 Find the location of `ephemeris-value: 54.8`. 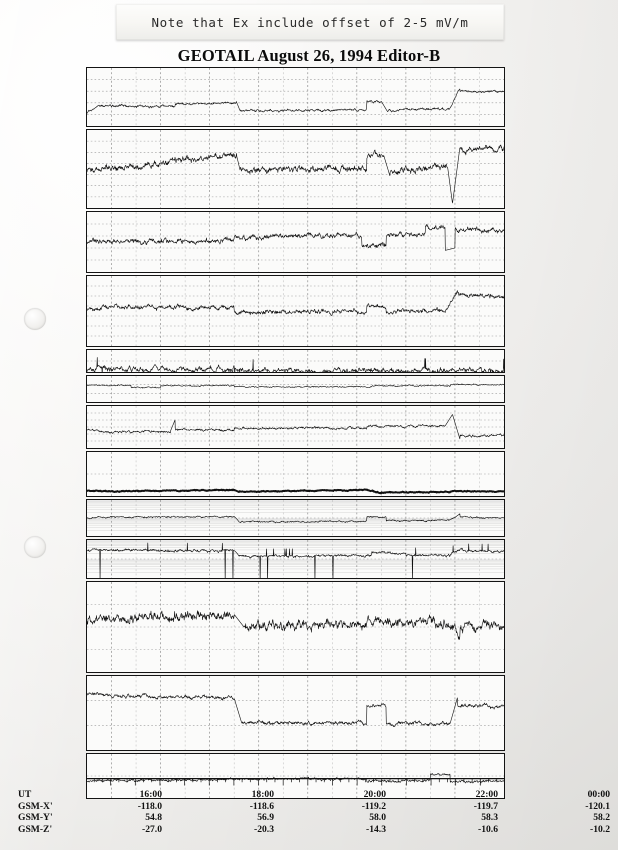

ephemeris-value: 54.8 is located at coordinates (153, 817).